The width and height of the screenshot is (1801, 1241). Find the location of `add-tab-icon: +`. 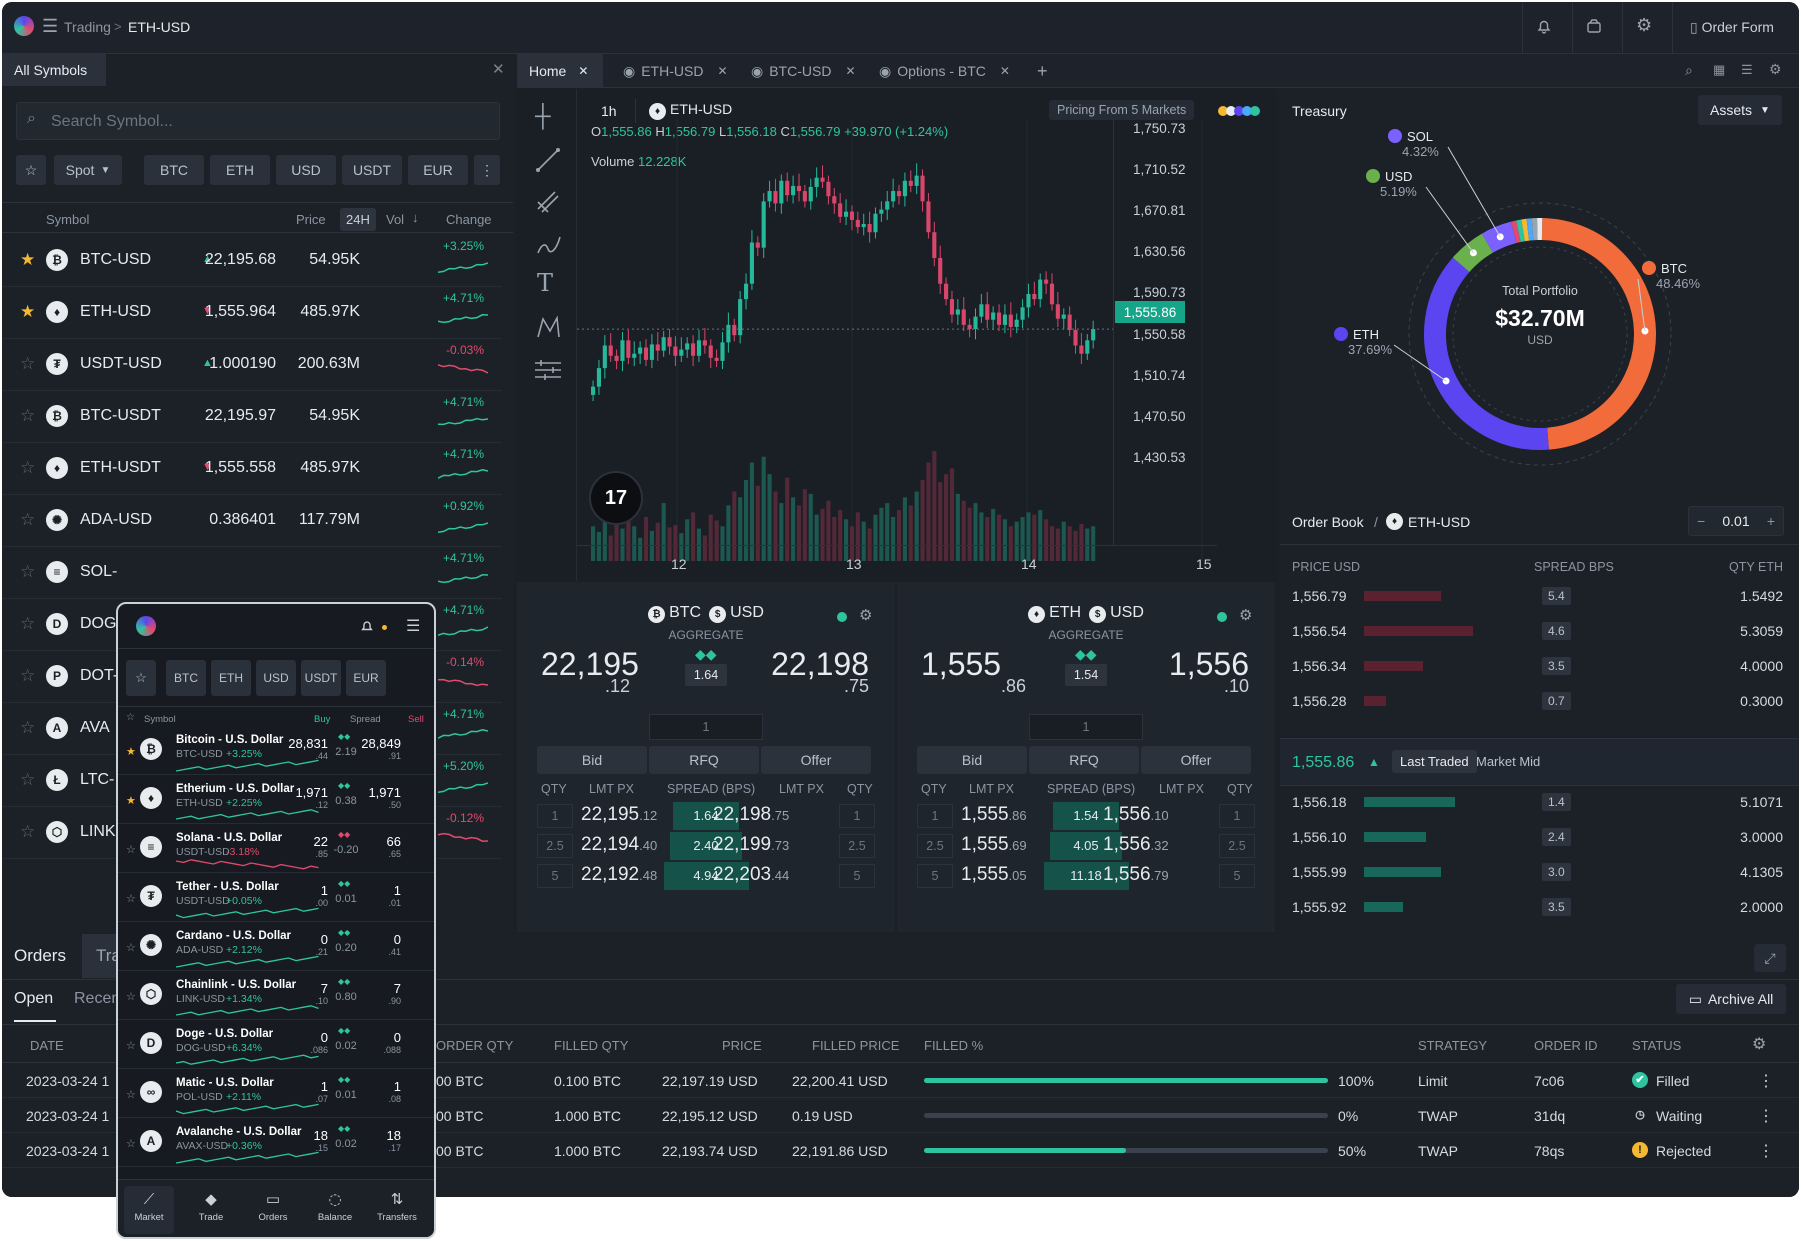

add-tab-icon: + is located at coordinates (1042, 70).